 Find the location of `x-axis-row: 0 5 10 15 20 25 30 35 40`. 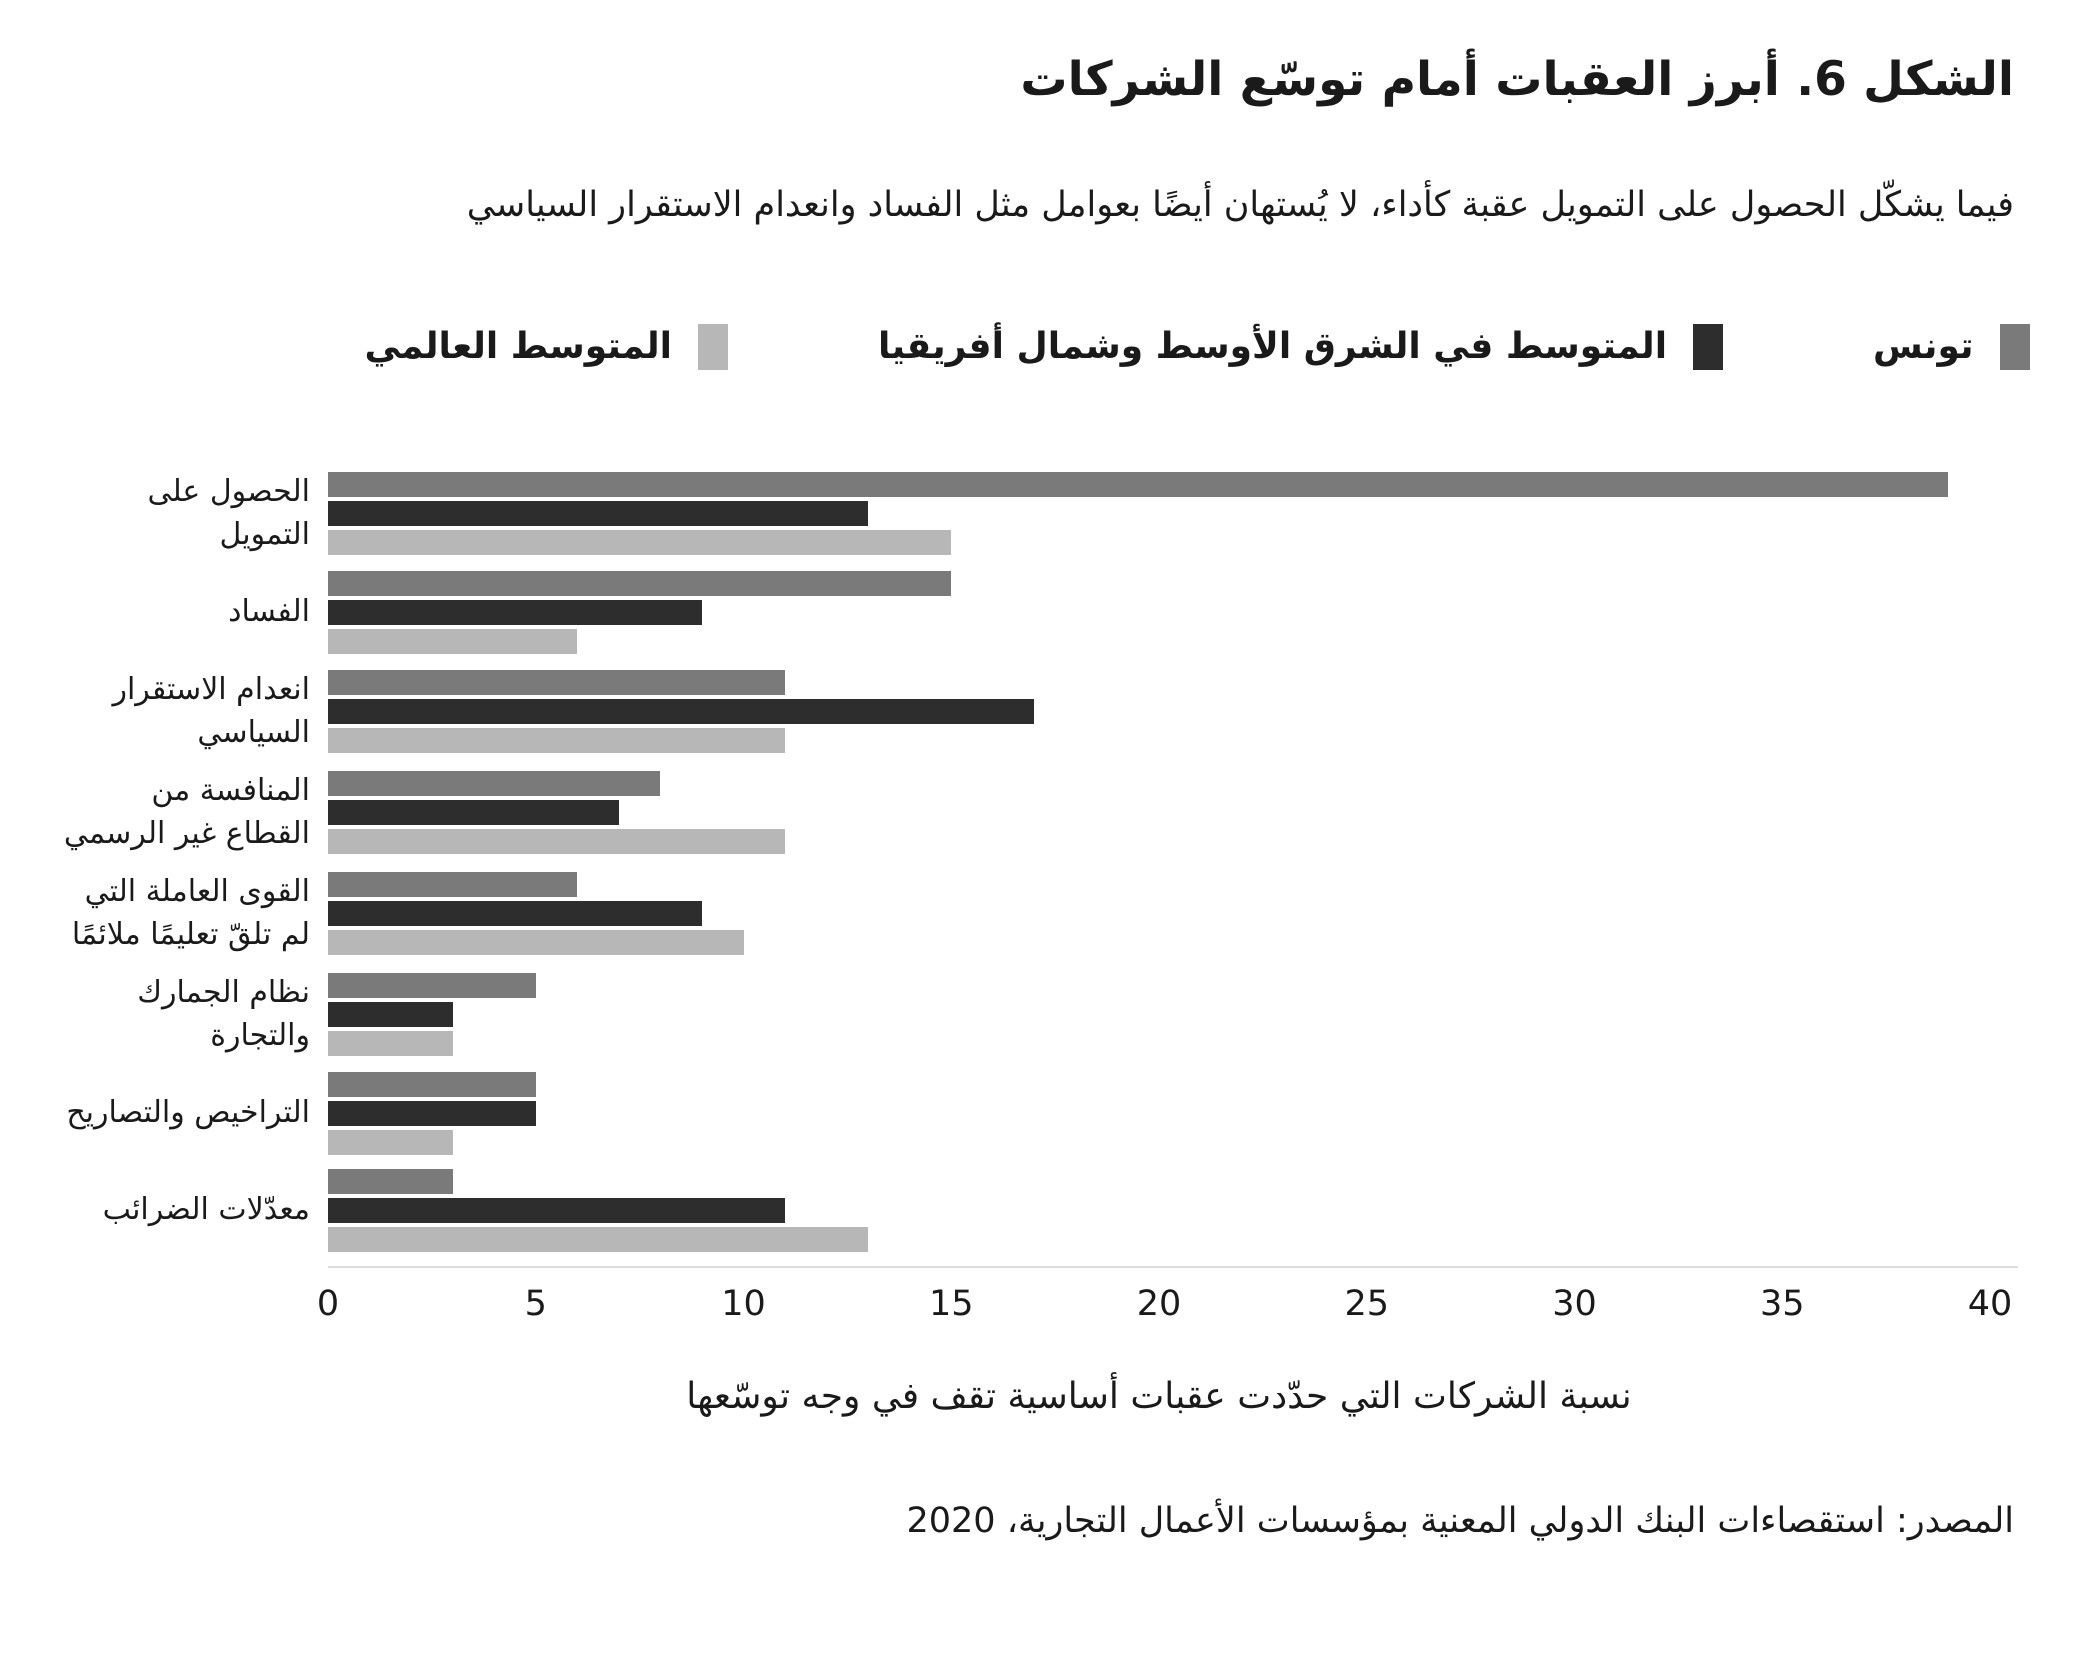

x-axis-row: 0 5 10 15 20 25 30 35 40 is located at coordinates (1039, 1297).